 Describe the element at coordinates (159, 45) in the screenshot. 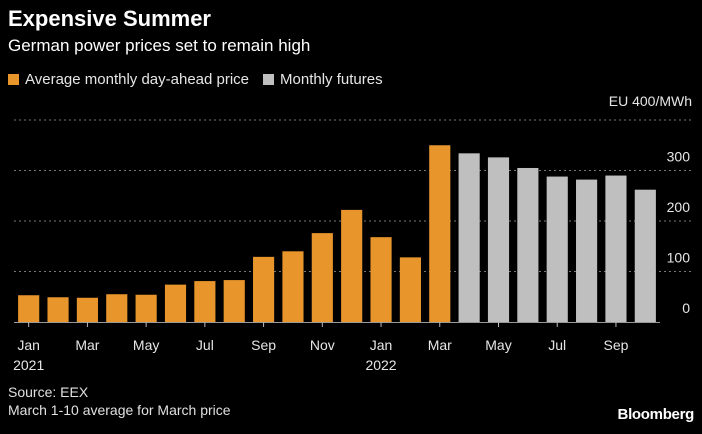

I see `chart-subtitle: German power prices set to remain high` at that location.